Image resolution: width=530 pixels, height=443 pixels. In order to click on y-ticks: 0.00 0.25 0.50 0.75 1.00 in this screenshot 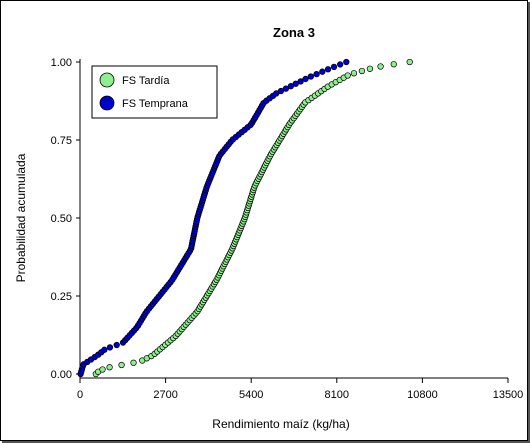, I will do `click(65, 219)`.